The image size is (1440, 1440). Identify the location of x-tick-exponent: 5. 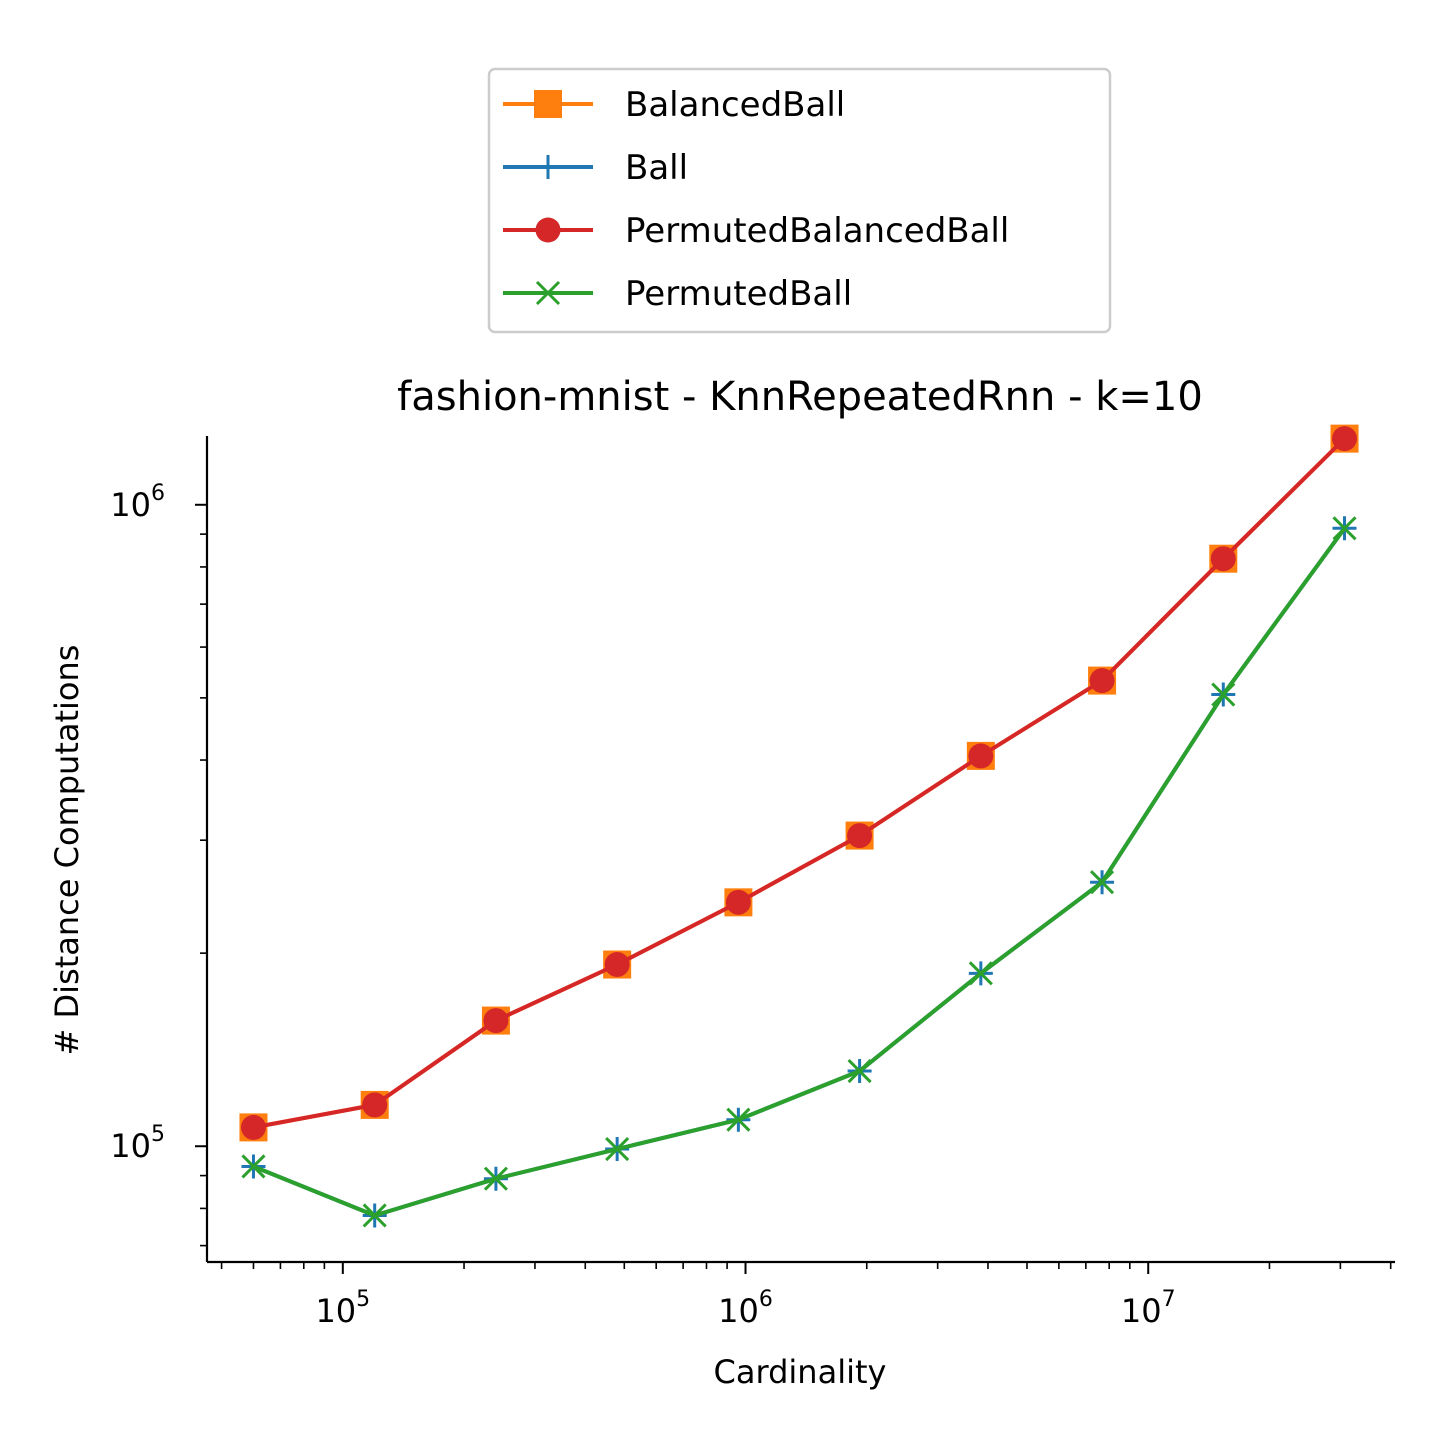
(363, 1299).